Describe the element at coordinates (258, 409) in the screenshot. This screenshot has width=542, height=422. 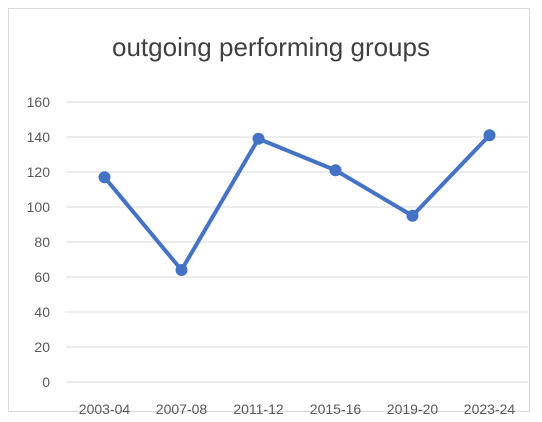
I see `x-tick-label: 2011-12` at that location.